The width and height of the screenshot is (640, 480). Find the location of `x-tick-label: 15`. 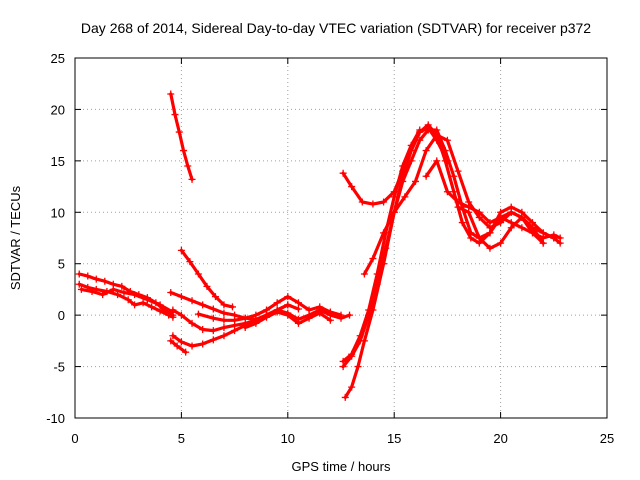

x-tick-label: 15 is located at coordinates (394, 438).